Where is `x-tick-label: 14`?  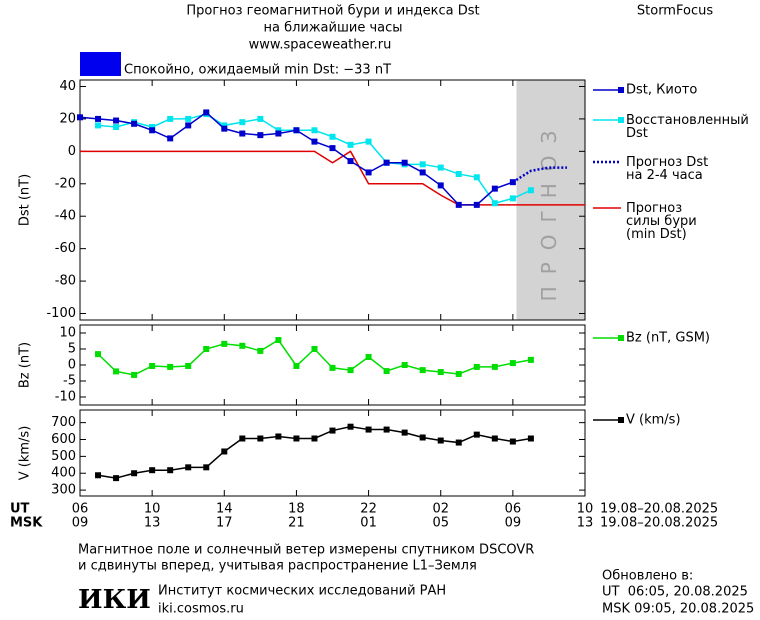
x-tick-label: 14 is located at coordinates (224, 509).